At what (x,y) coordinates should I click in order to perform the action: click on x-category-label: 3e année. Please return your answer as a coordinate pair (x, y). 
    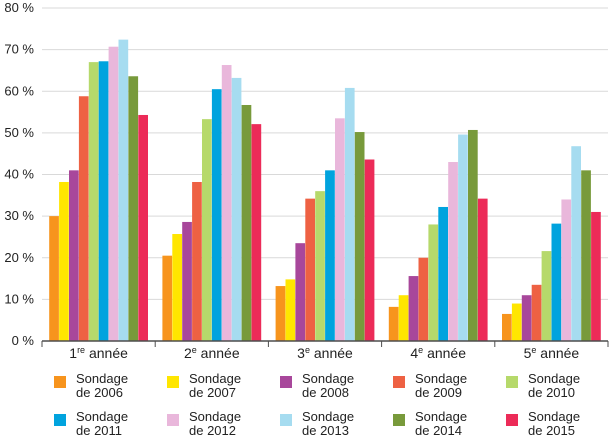
    Looking at the image, I should click on (325, 353).